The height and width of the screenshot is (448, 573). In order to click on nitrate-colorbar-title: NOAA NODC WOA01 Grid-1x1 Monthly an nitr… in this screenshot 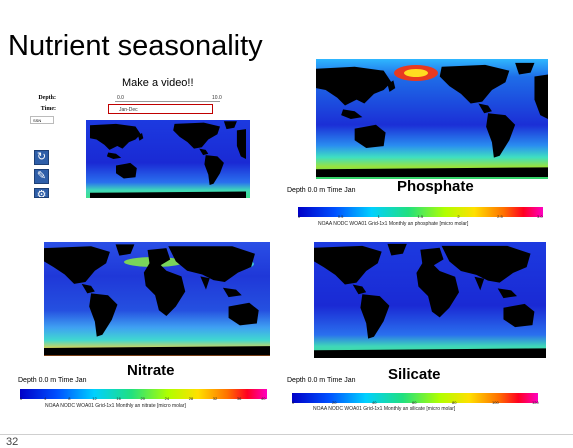, I will do `click(115, 406)`.